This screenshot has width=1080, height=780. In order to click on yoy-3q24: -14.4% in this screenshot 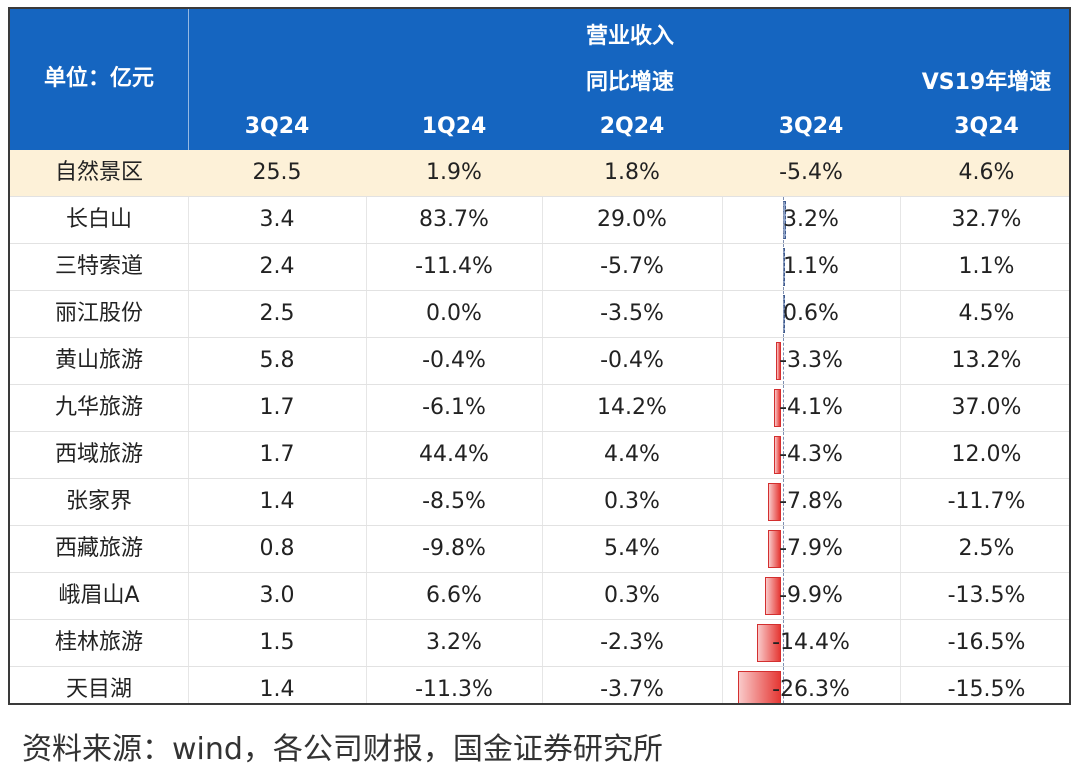, I will do `click(811, 642)`.